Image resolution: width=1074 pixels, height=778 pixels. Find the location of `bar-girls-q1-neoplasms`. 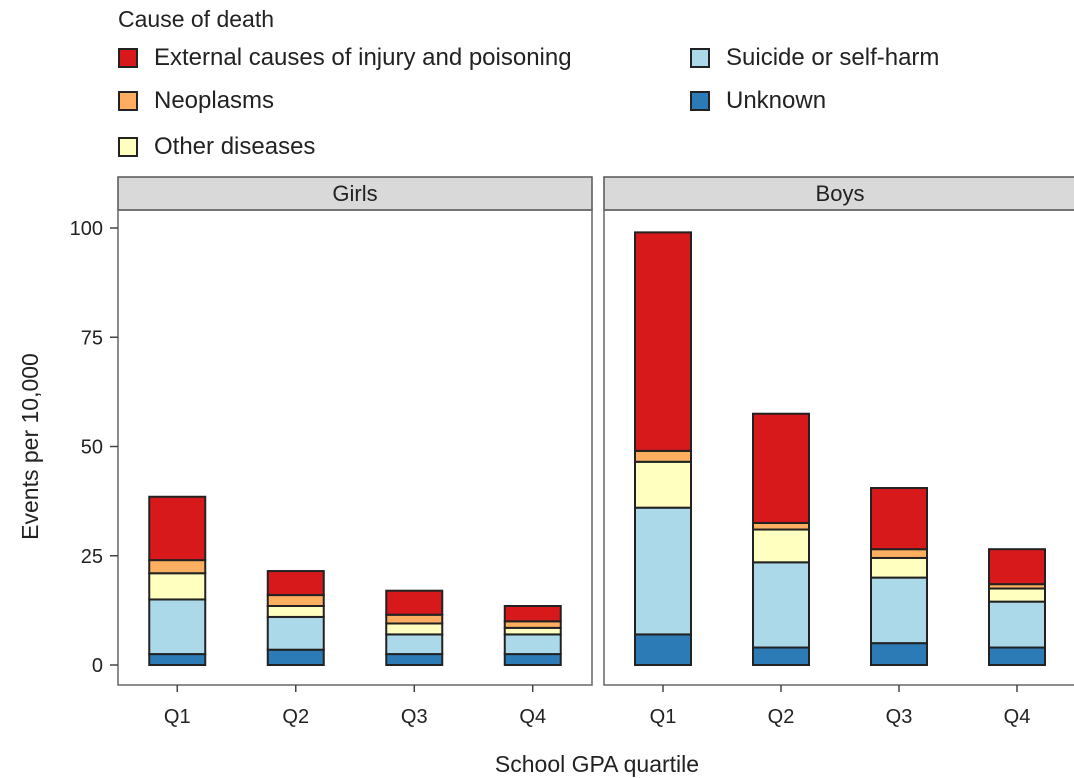

bar-girls-q1-neoplasms is located at coordinates (177, 567).